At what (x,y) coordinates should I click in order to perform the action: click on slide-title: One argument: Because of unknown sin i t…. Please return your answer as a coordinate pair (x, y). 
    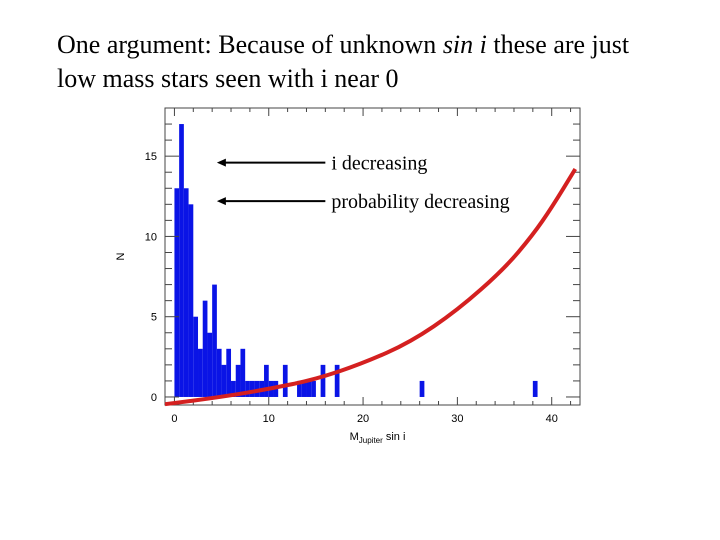
    Looking at the image, I should click on (377, 62).